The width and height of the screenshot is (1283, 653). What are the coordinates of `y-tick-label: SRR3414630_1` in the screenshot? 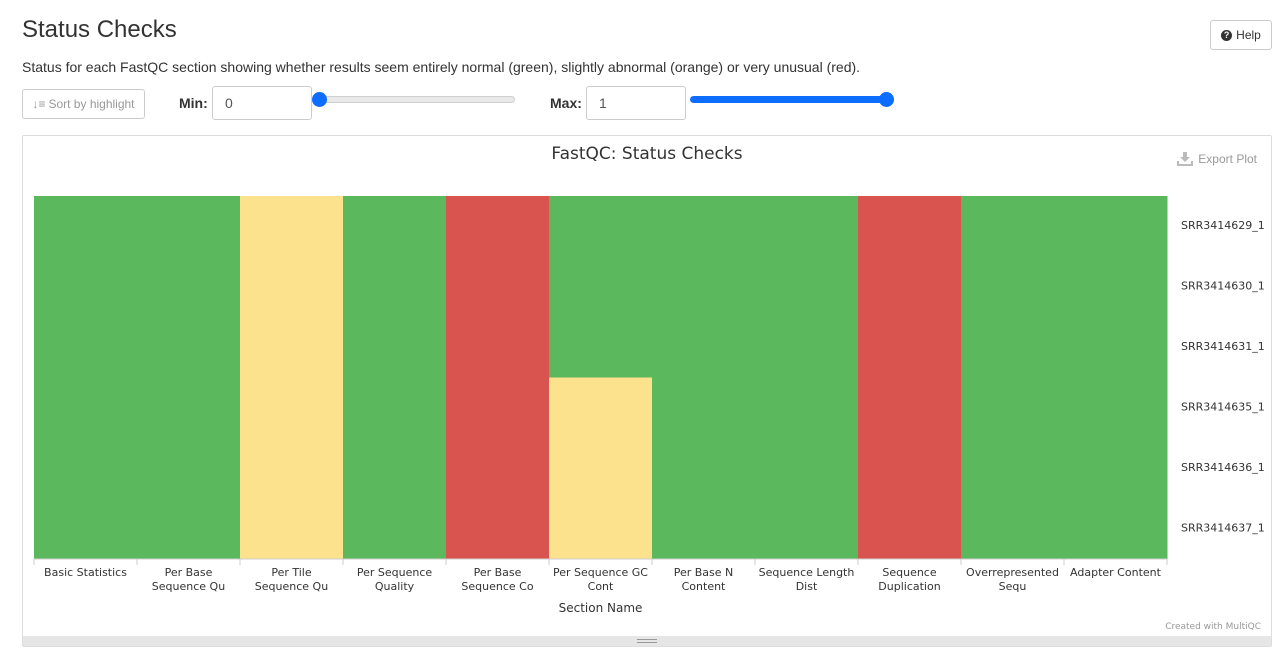 It's located at (1223, 286).